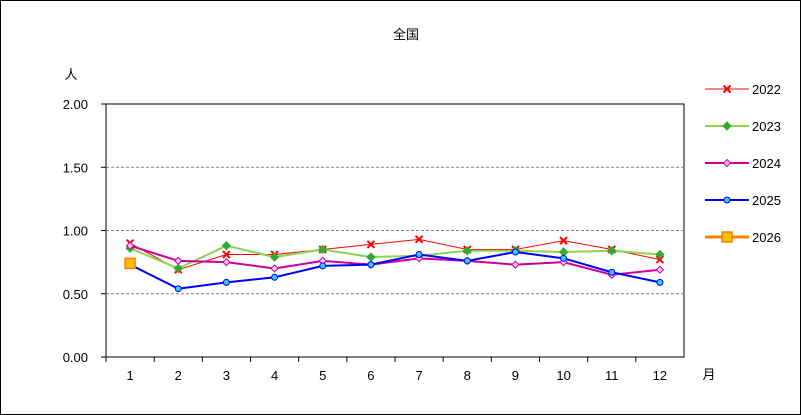  What do you see at coordinates (766, 89) in the screenshot?
I see `legend-label-2022: 2022` at bounding box center [766, 89].